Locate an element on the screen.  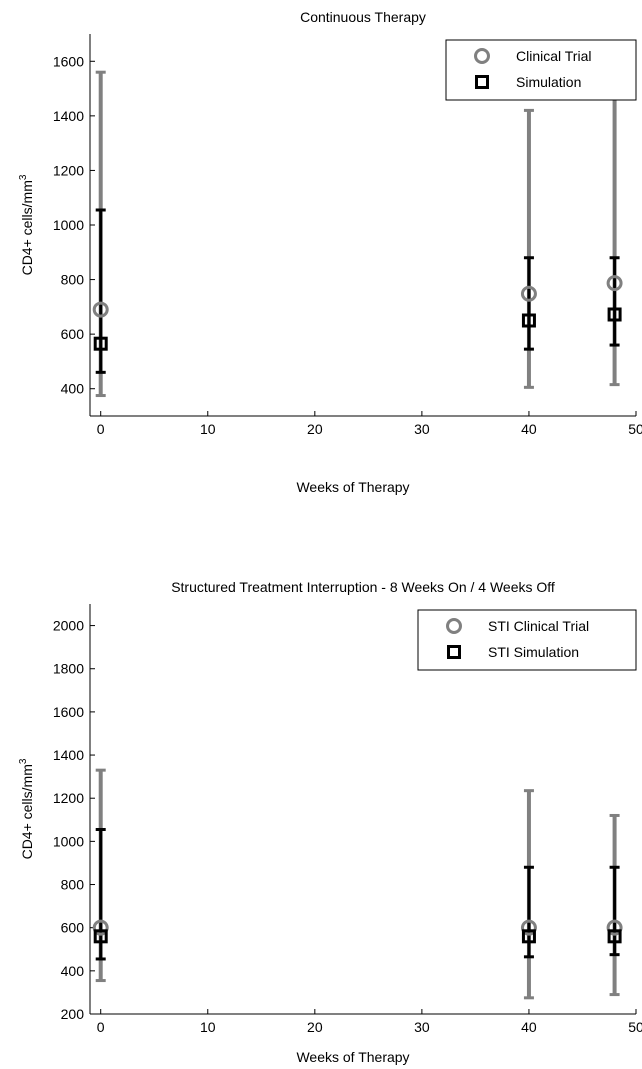
legend-label: STI Simulation is located at coordinates (533, 652).